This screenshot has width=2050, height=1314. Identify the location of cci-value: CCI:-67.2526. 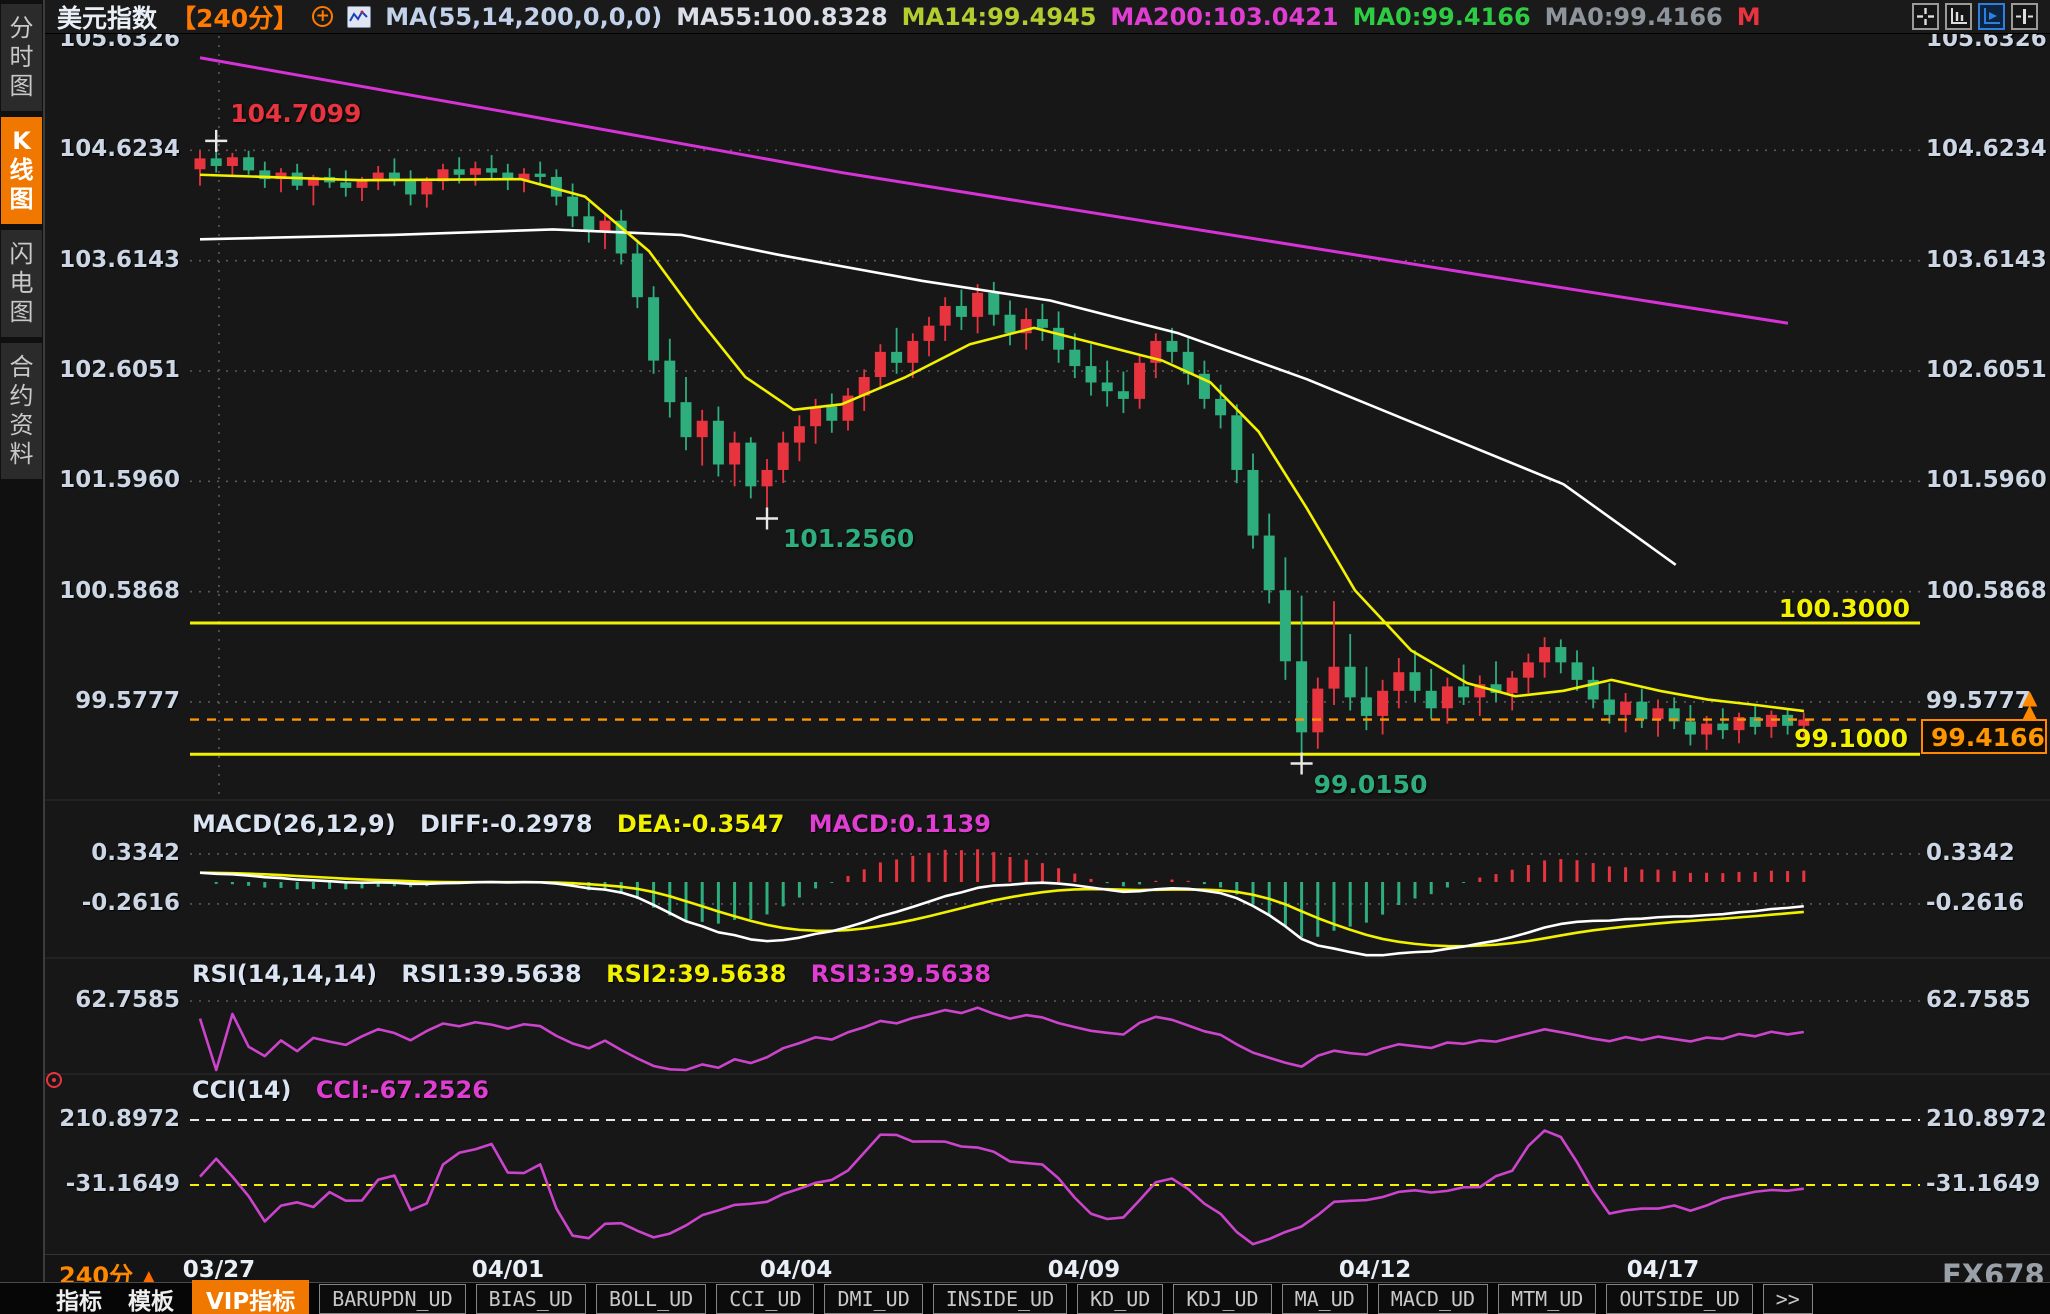
(402, 1090).